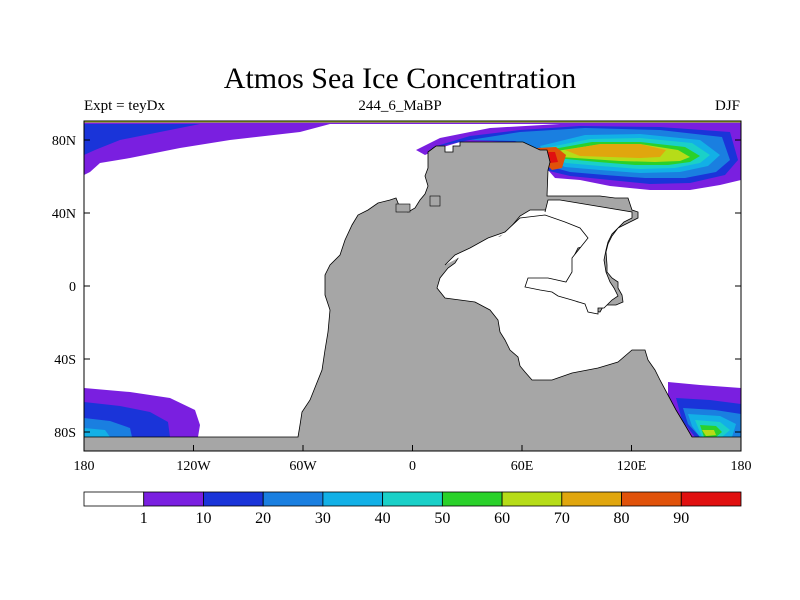 This screenshot has width=800, height=600. What do you see at coordinates (412, 466) in the screenshot?
I see `lon-tick-label: 0` at bounding box center [412, 466].